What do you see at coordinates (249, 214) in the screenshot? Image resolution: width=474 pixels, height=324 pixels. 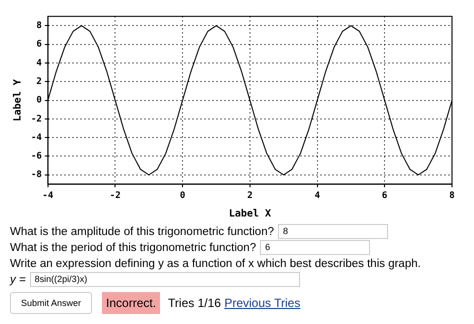 I see `x-axis-title: Label X` at bounding box center [249, 214].